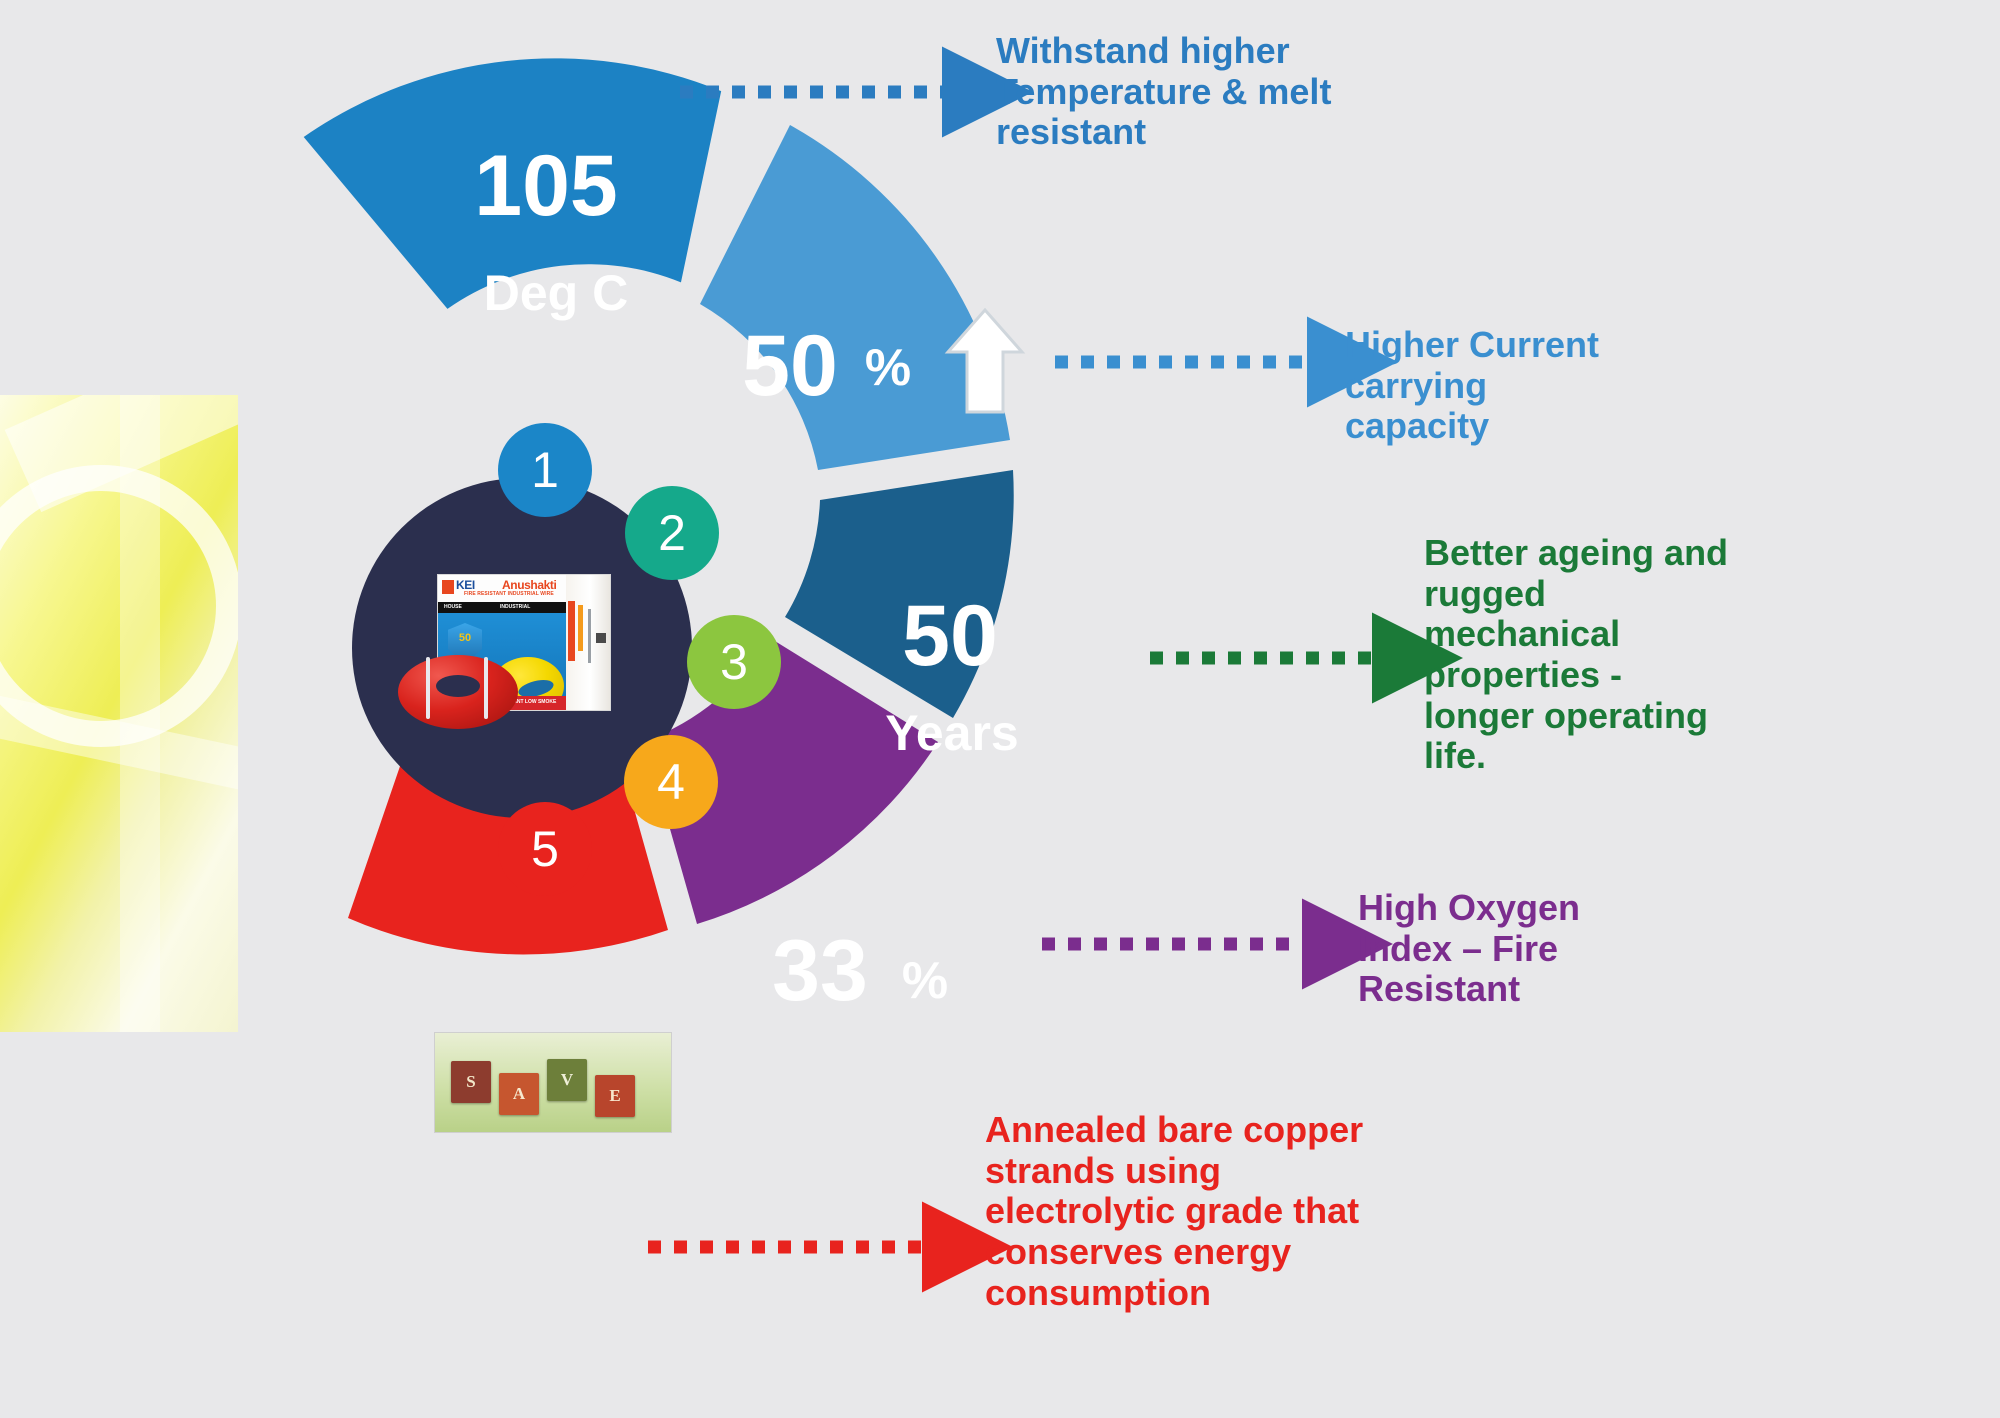 Image resolution: width=2000 pixels, height=1418 pixels. Describe the element at coordinates (1416, 385) in the screenshot. I see `callout-2-line-1: carrying` at that location.